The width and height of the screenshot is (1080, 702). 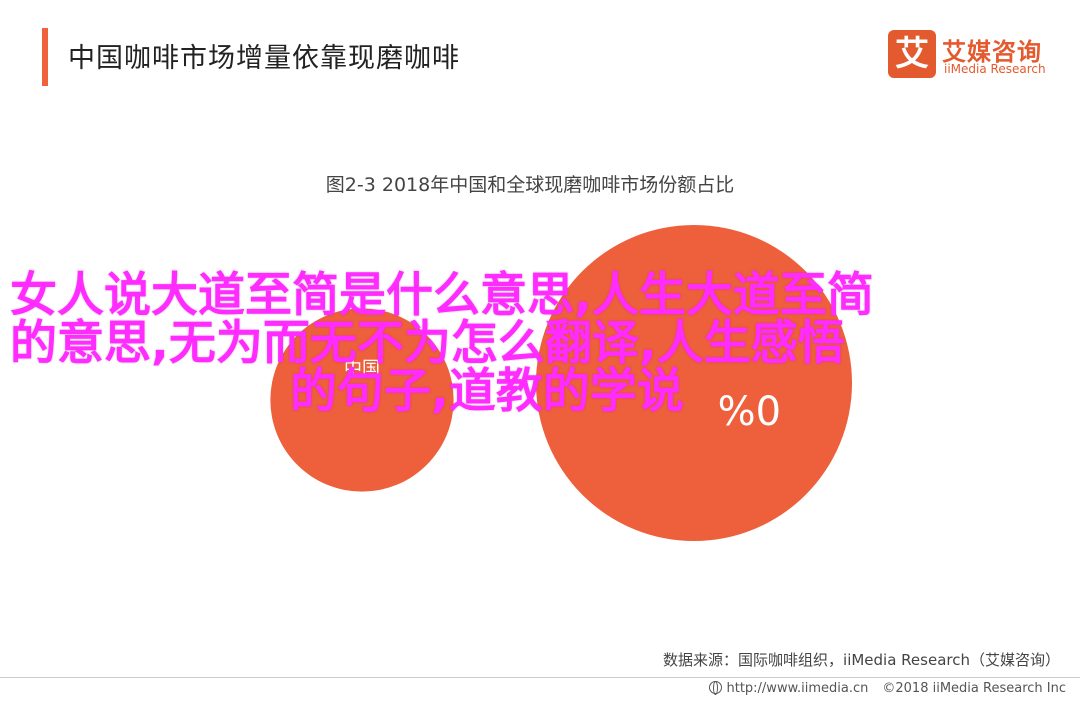 What do you see at coordinates (530, 185) in the screenshot?
I see `chart-title: 图2-3 2018年中国和全球现磨咖啡市场份额占比` at bounding box center [530, 185].